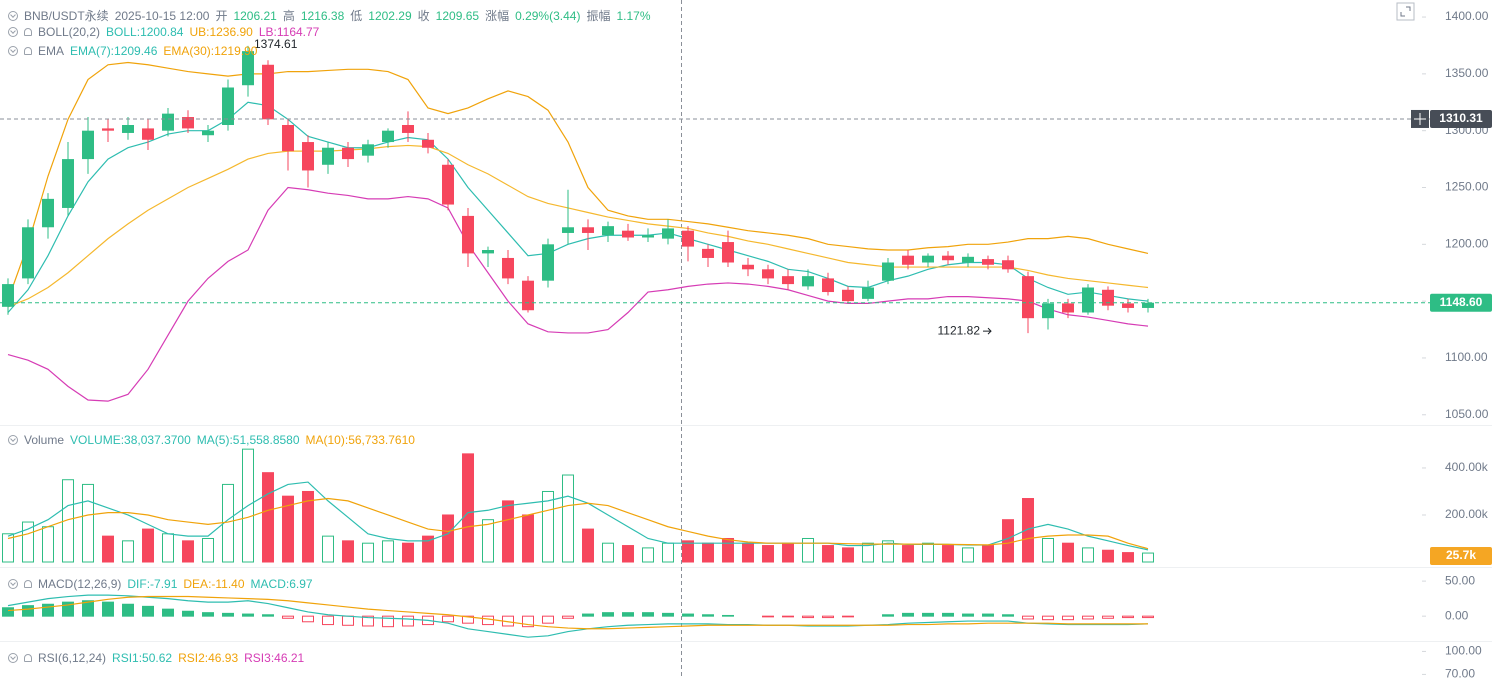 Image resolution: width=1492 pixels, height=679 pixels. What do you see at coordinates (1467, 414) in the screenshot?
I see `y-tick-label: 1050.00` at bounding box center [1467, 414].